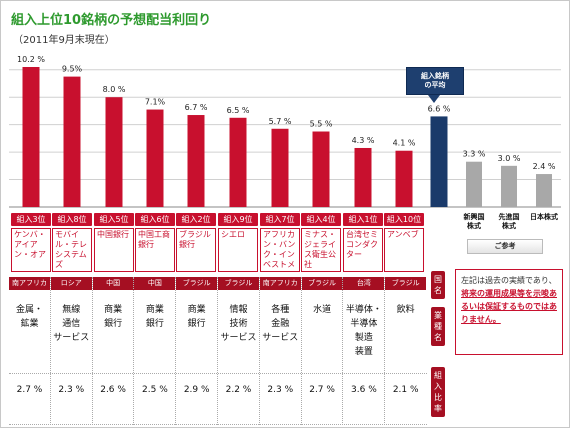 The width and height of the screenshot is (570, 428). What do you see at coordinates (155, 390) in the screenshot?
I see `weight-value: 2.5 %` at bounding box center [155, 390].